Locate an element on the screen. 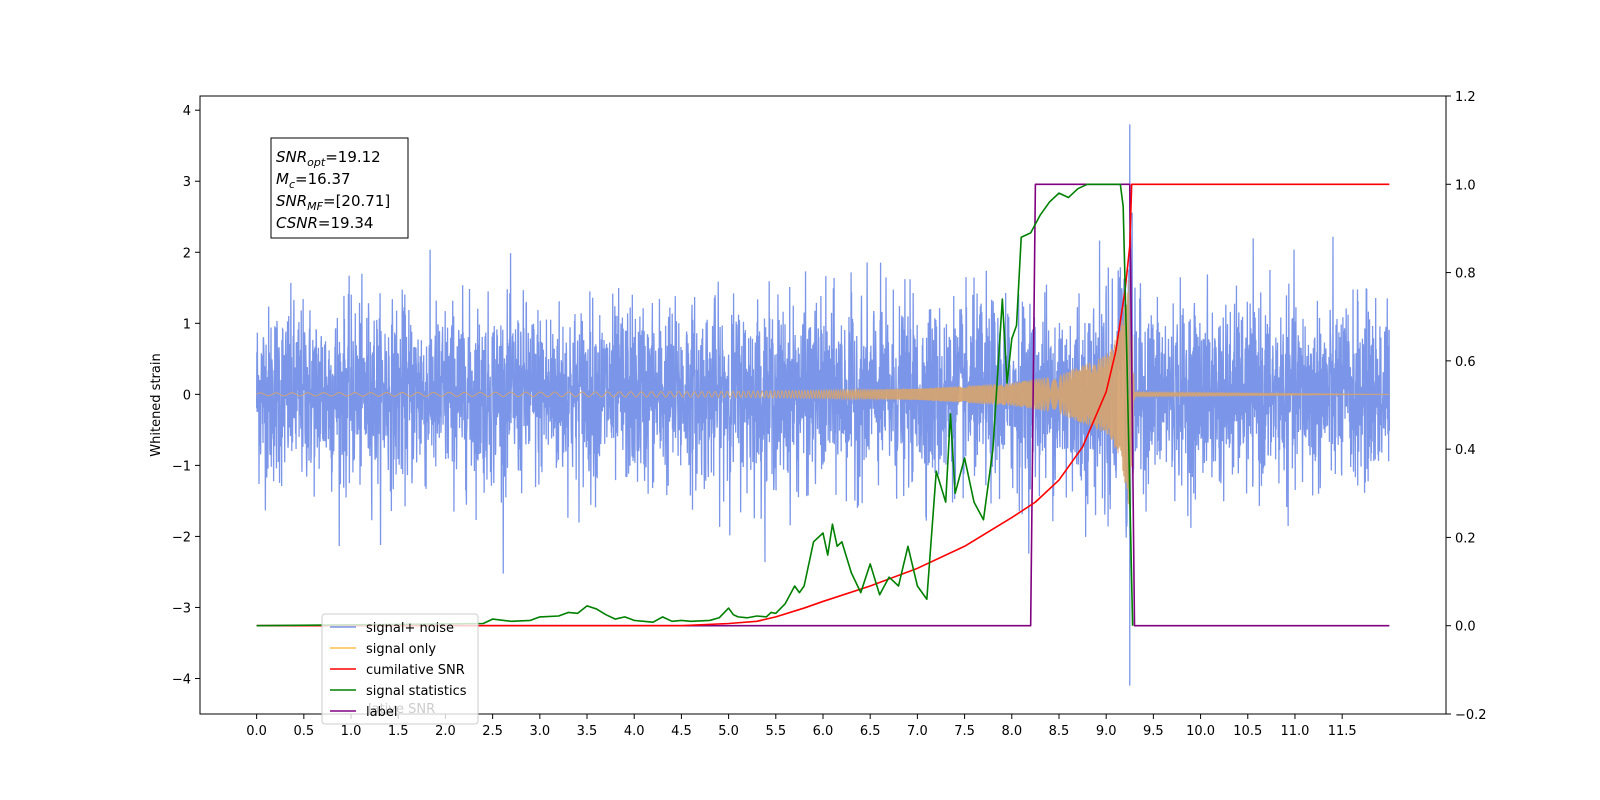 The width and height of the screenshot is (1600, 800). x-tick-label: 10.0 is located at coordinates (1200, 731).